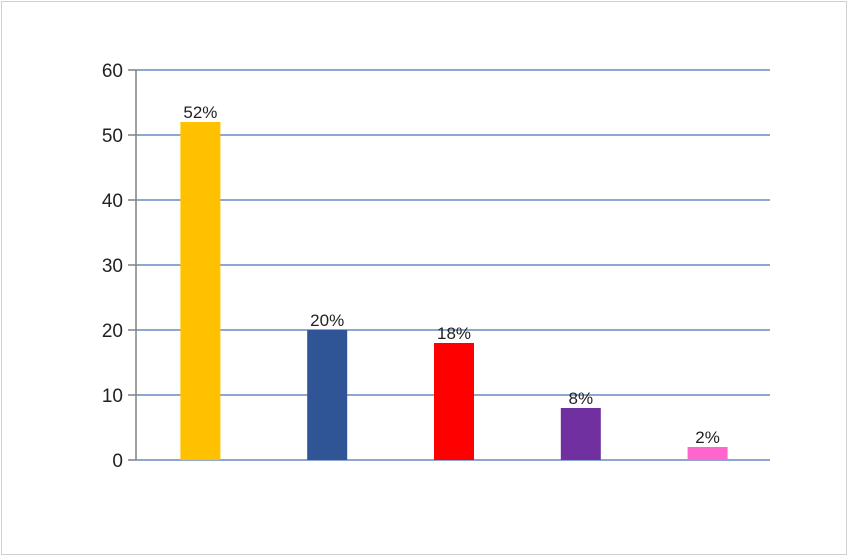  Describe the element at coordinates (112, 331) in the screenshot. I see `y-tick-label: 20` at that location.